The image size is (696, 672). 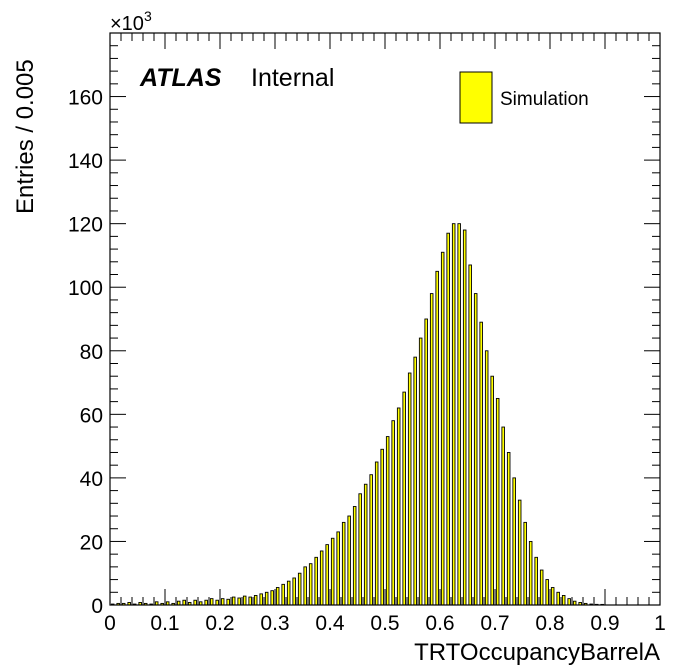 What do you see at coordinates (330, 623) in the screenshot?
I see `x-tick-label: 0.4` at bounding box center [330, 623].